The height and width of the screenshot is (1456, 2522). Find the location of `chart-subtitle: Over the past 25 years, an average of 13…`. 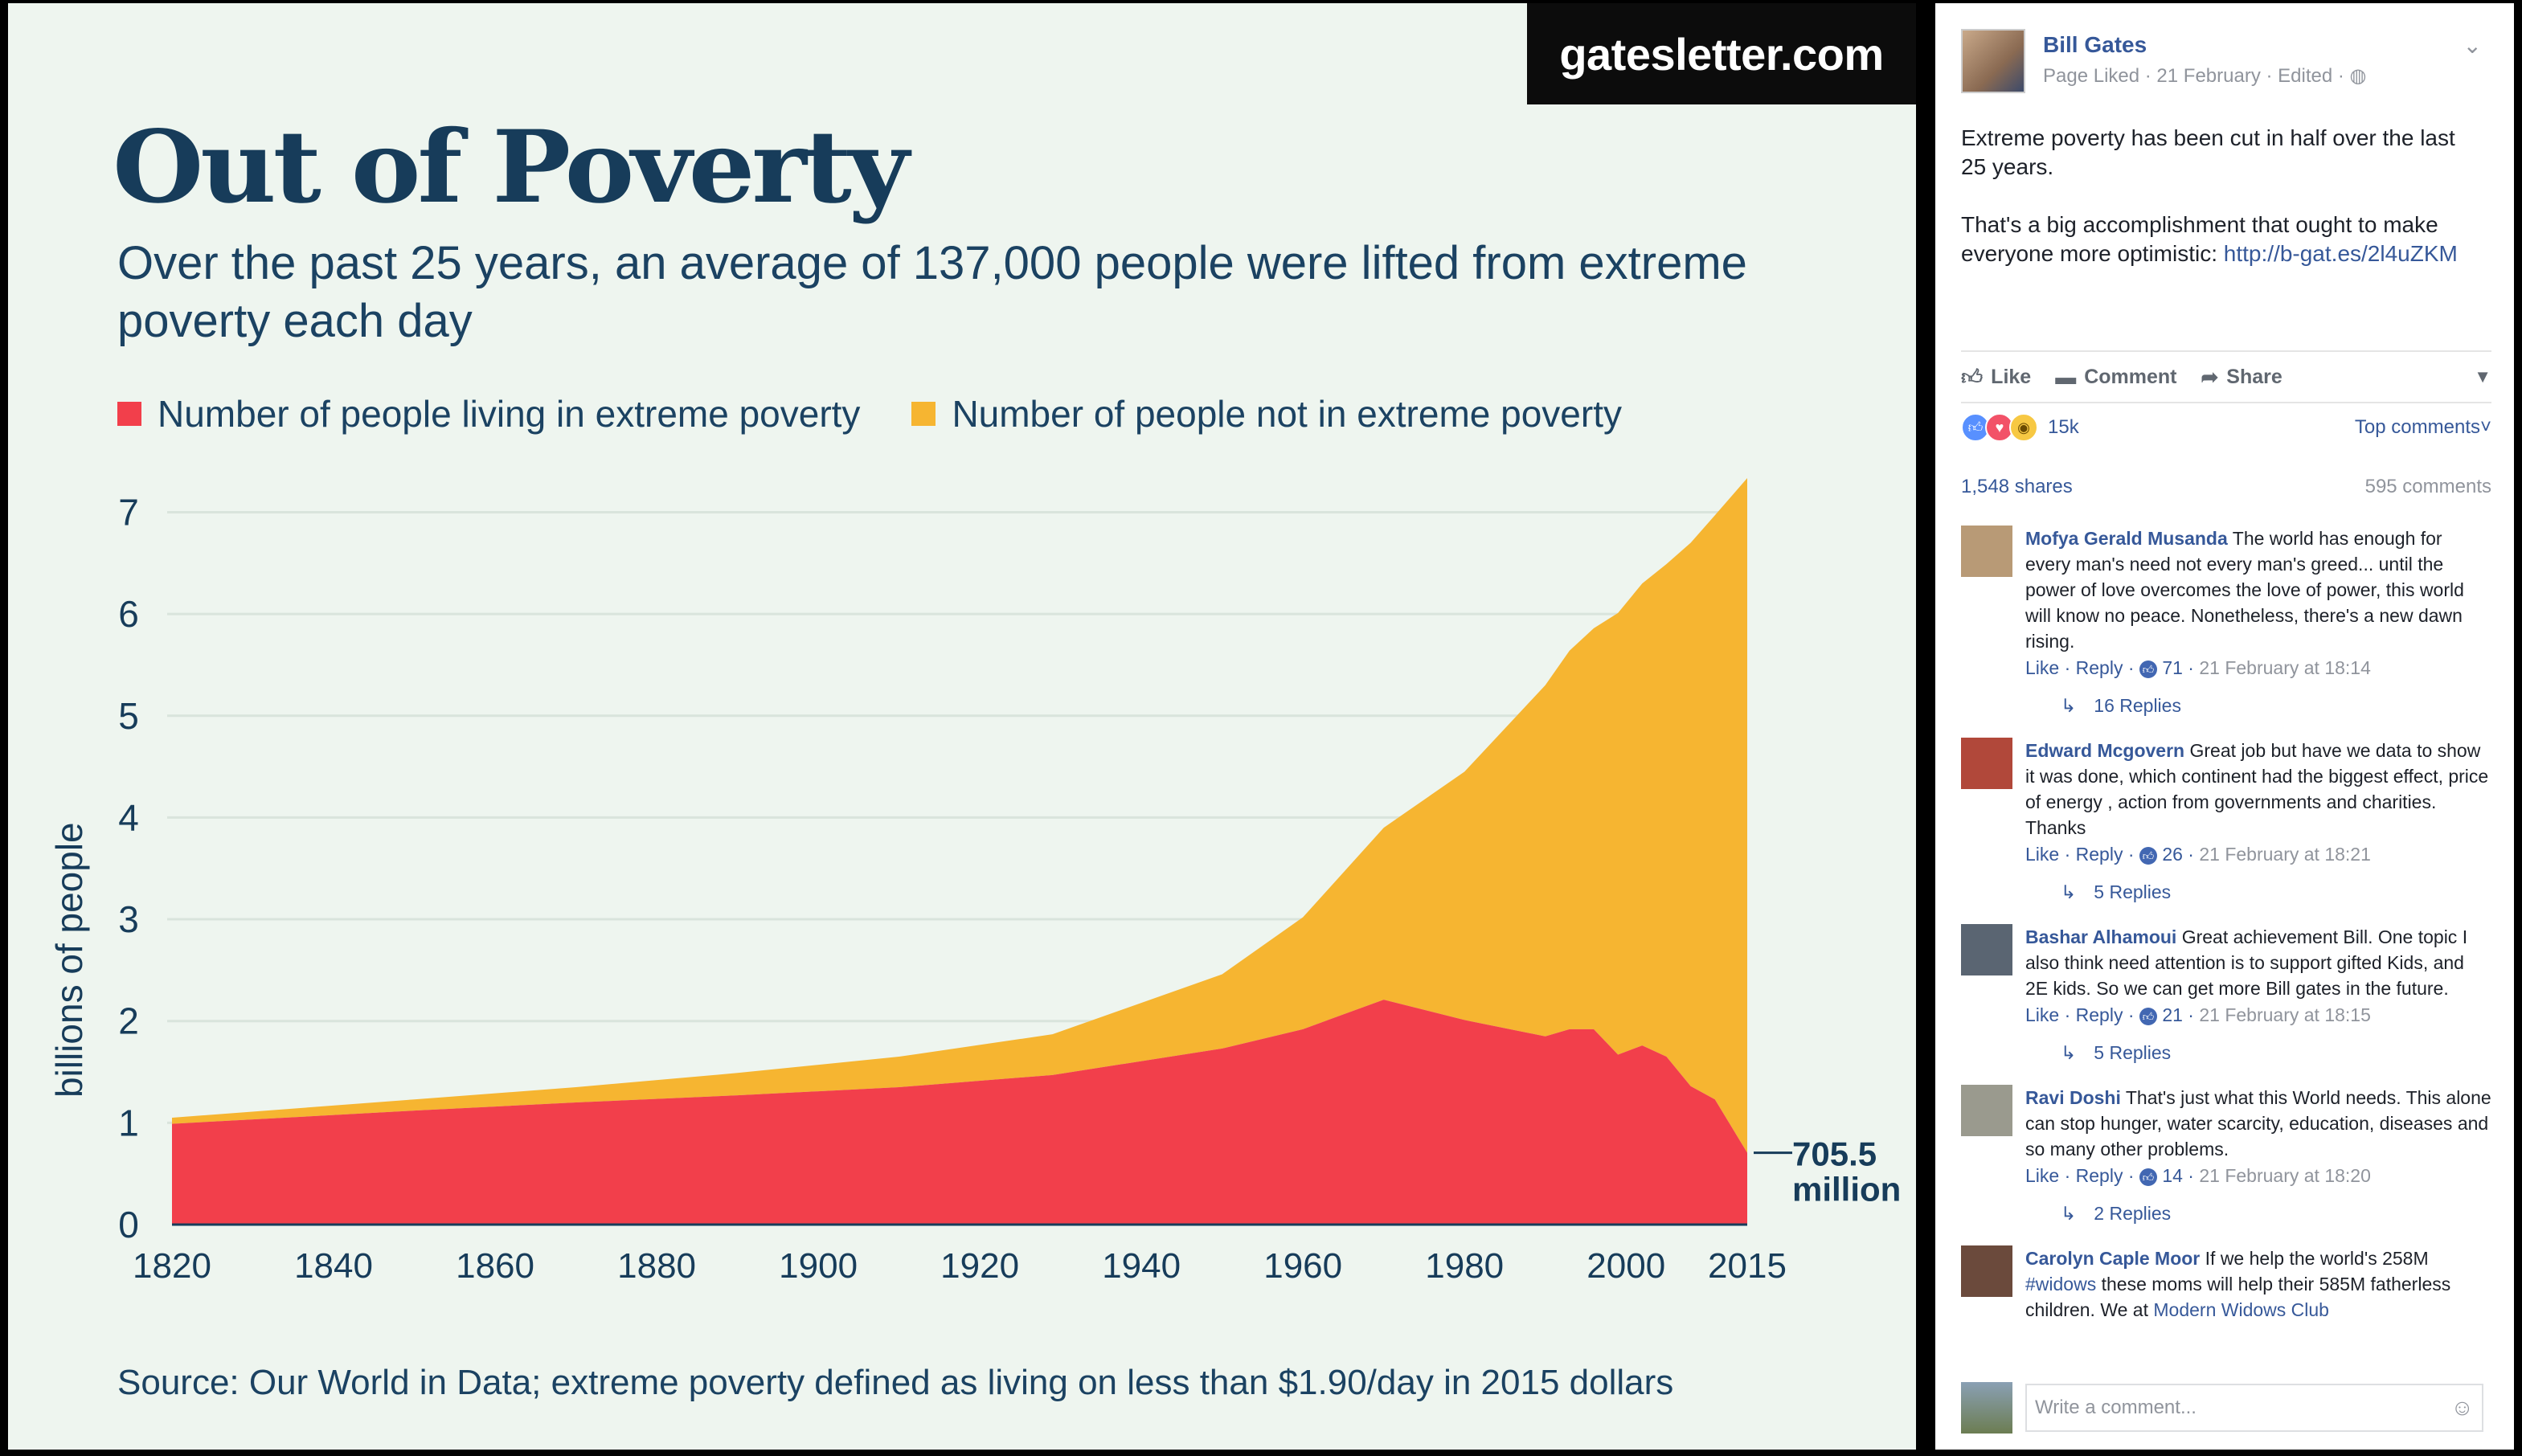

chart-subtitle: Over the past 25 years, an average of 13… is located at coordinates (932, 292).